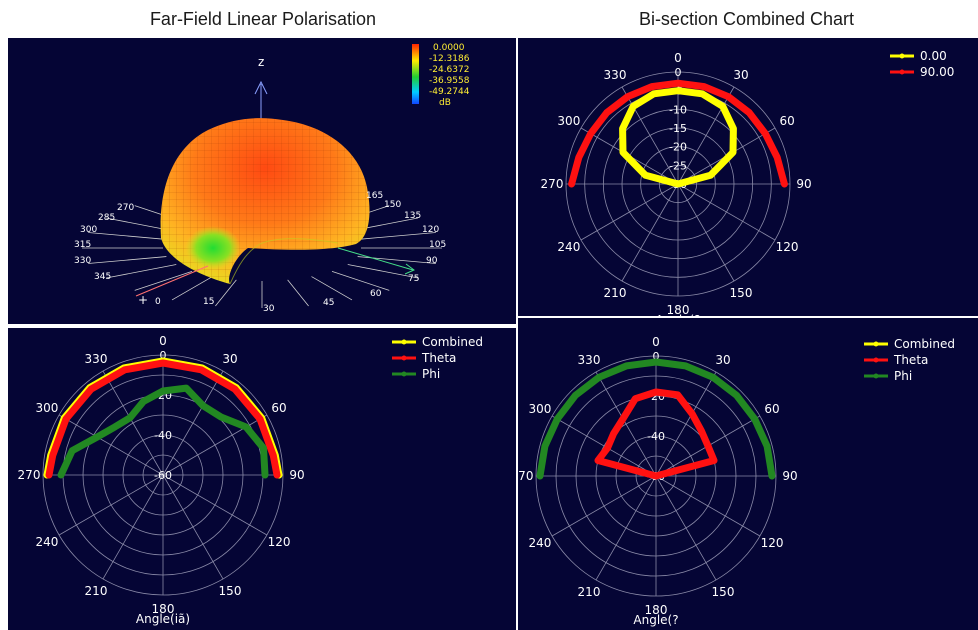 The image size is (978, 630). I want to click on radial-tick-label: -60, so click(163, 475).